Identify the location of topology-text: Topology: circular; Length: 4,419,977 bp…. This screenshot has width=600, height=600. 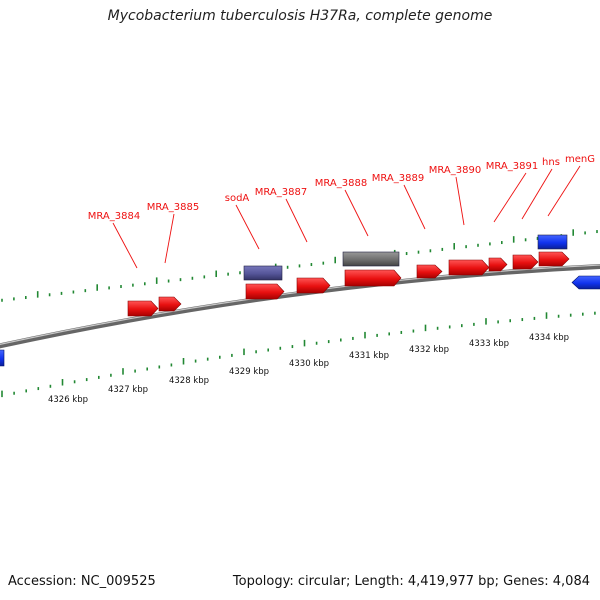
(411, 581).